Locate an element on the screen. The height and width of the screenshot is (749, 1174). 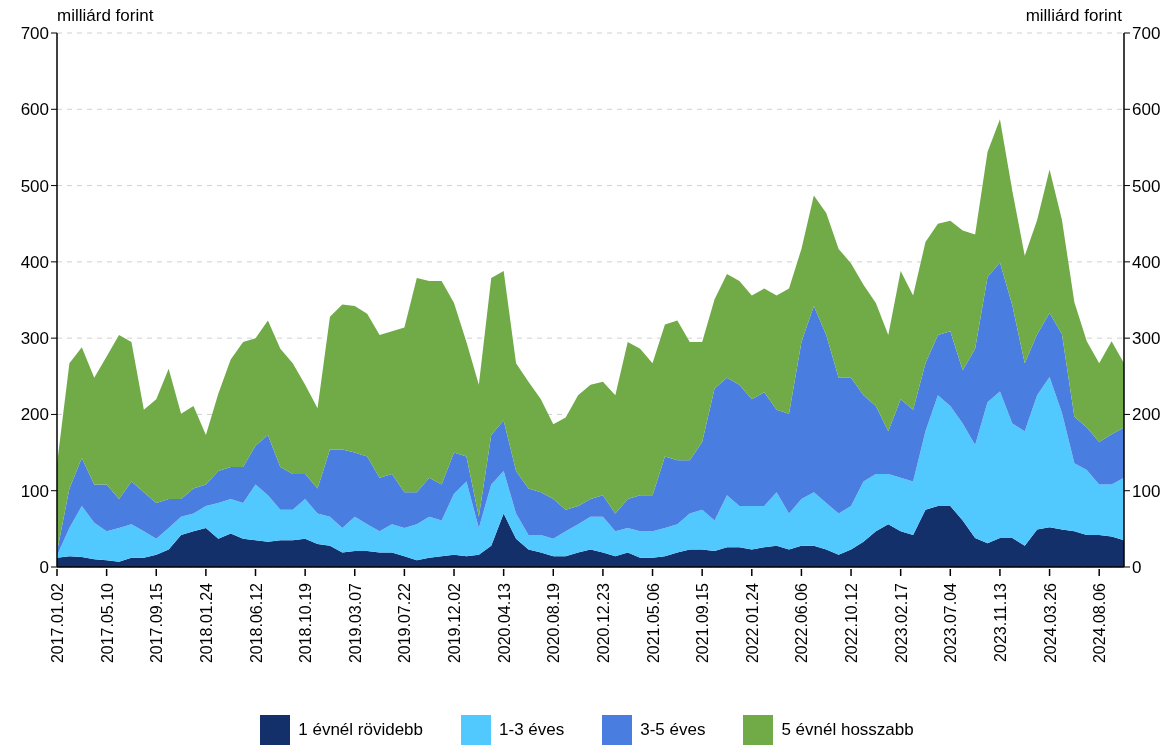
y2-tick-label: 700 is located at coordinates (1146, 34).